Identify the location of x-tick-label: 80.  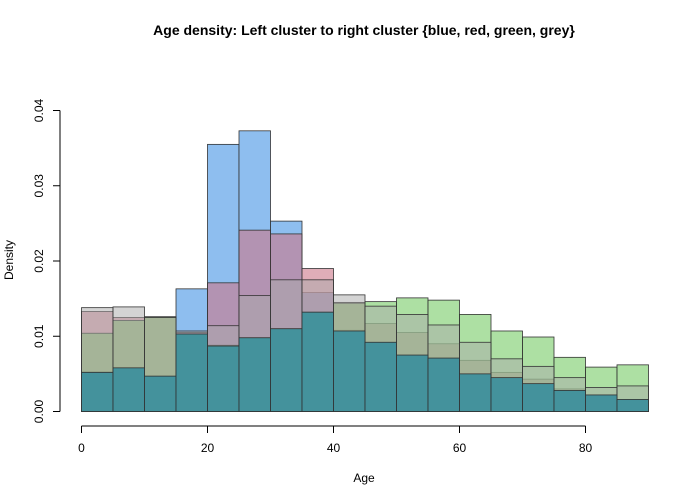
(586, 448).